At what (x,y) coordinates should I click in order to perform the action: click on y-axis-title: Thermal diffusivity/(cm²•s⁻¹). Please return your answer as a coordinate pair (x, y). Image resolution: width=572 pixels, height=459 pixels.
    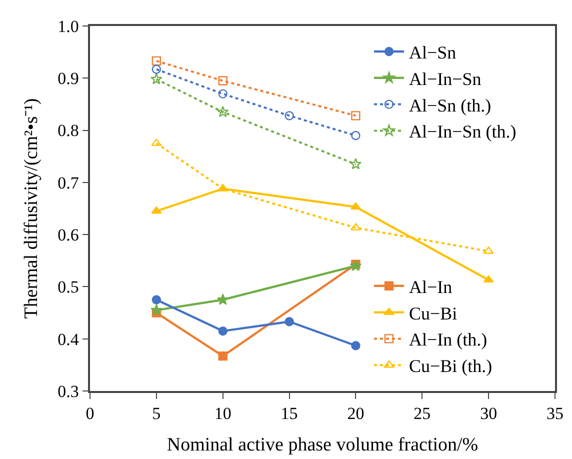
    Looking at the image, I should click on (31, 208).